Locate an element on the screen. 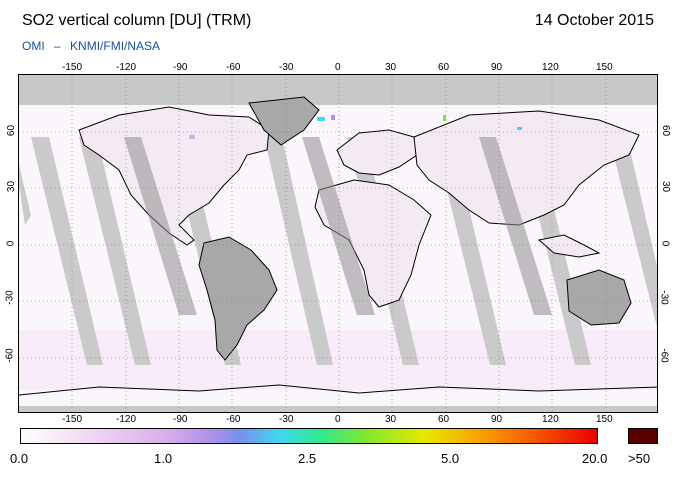 The height and width of the screenshot is (480, 676). colorbar-label: 1.0 is located at coordinates (163, 458).